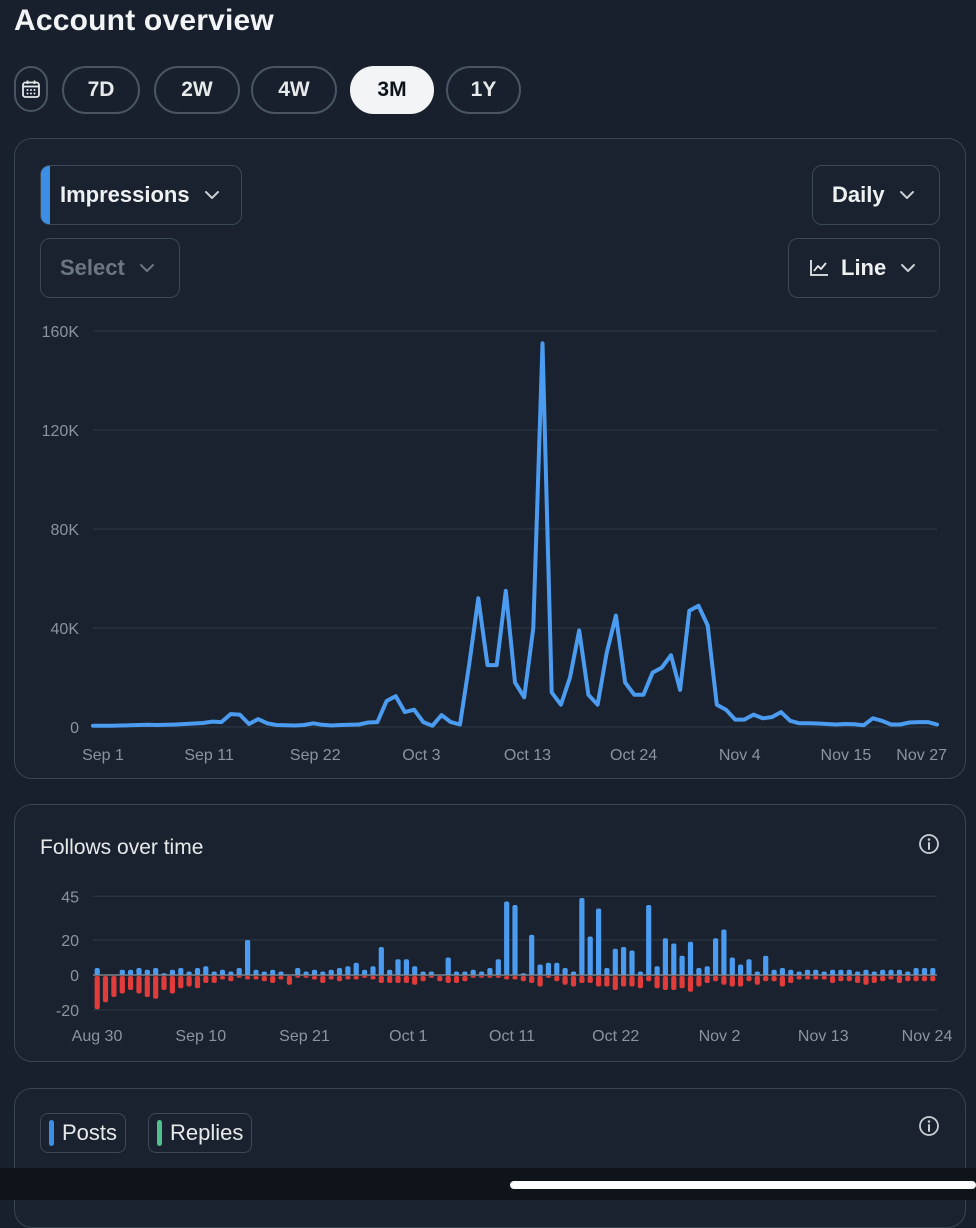 Image resolution: width=976 pixels, height=1228 pixels. What do you see at coordinates (512, 1036) in the screenshot?
I see `x-tick-label: Oct 11` at bounding box center [512, 1036].